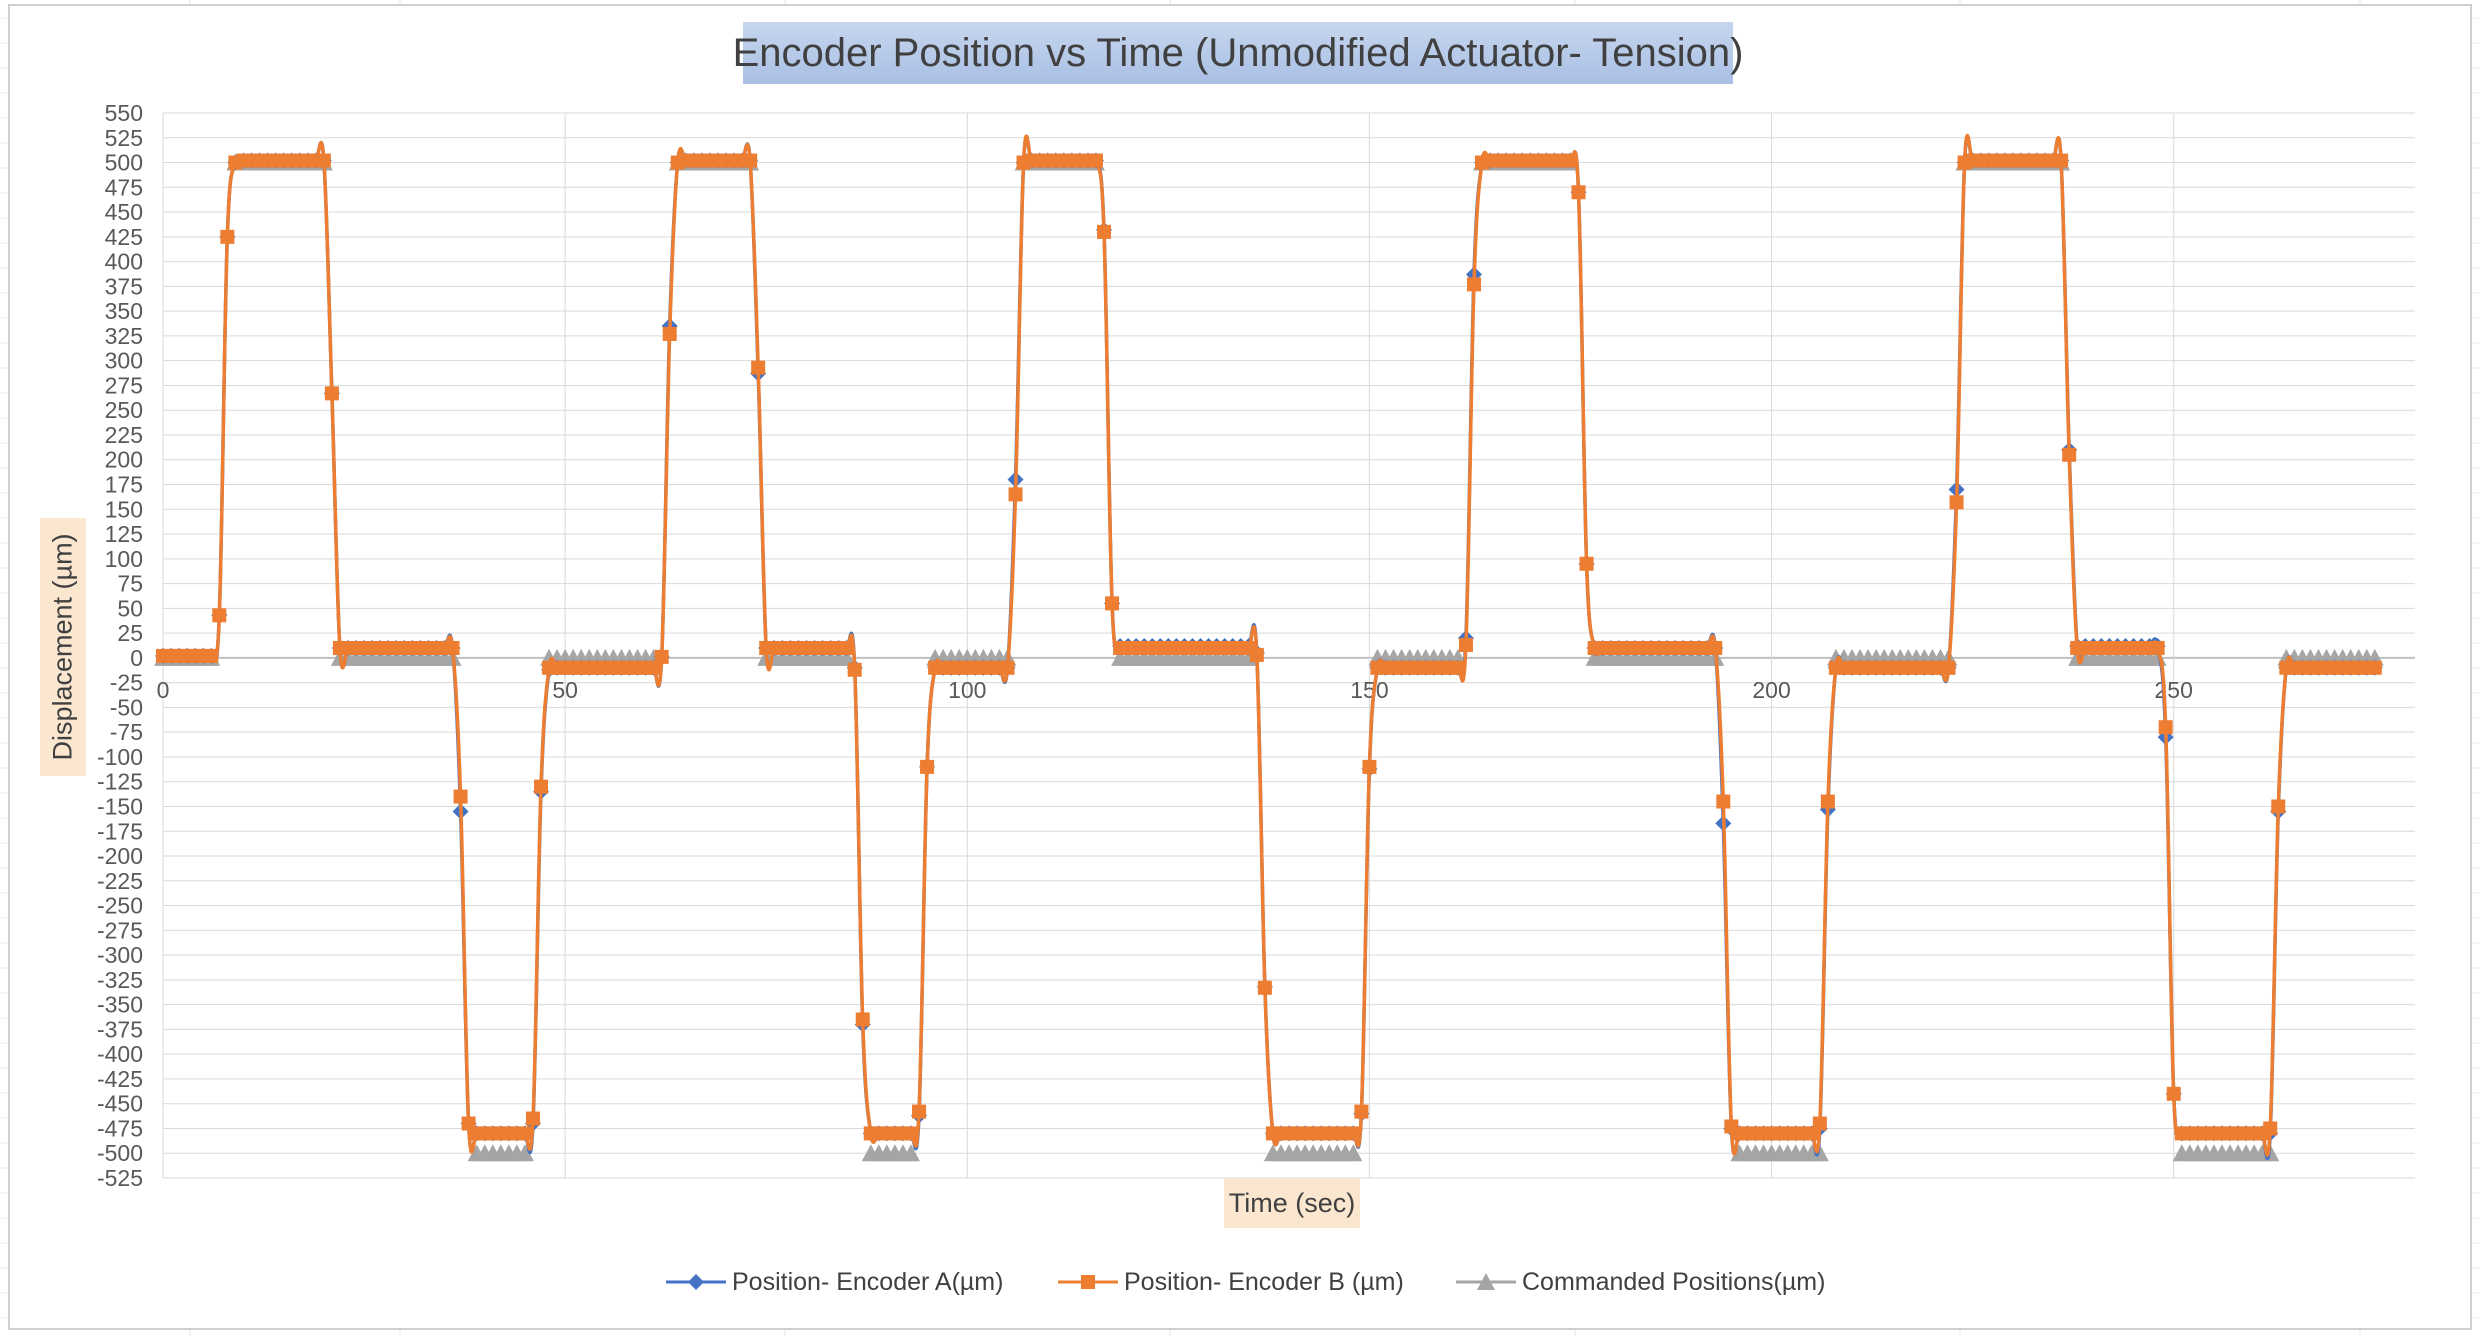 Image resolution: width=2480 pixels, height=1336 pixels. What do you see at coordinates (1486, 1281) in the screenshot?
I see `triangle-marker-icon` at bounding box center [1486, 1281].